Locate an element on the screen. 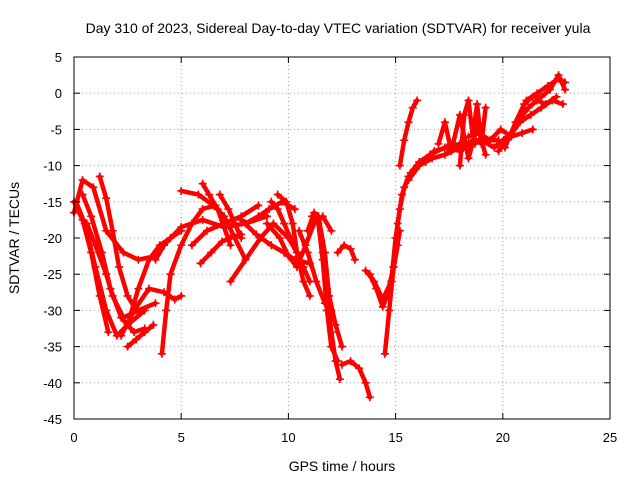  y-tick-label: 5 is located at coordinates (58, 57).